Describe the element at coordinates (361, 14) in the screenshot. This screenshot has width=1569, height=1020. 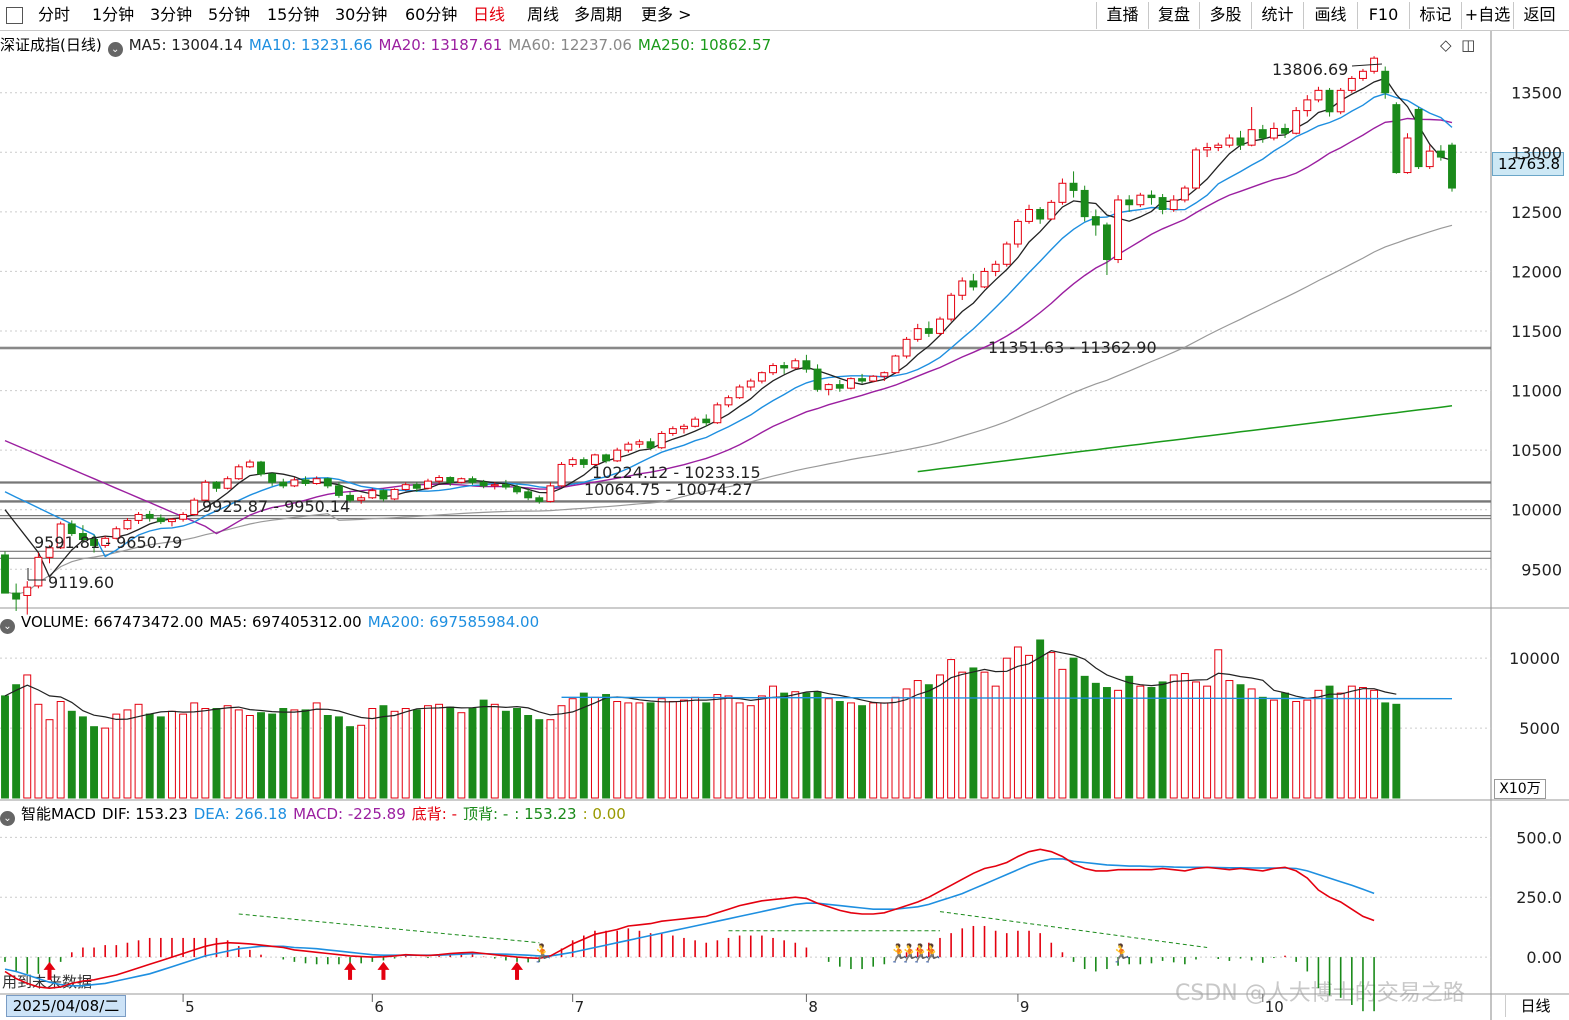
I see `period-tab-5: 30分钟` at that location.